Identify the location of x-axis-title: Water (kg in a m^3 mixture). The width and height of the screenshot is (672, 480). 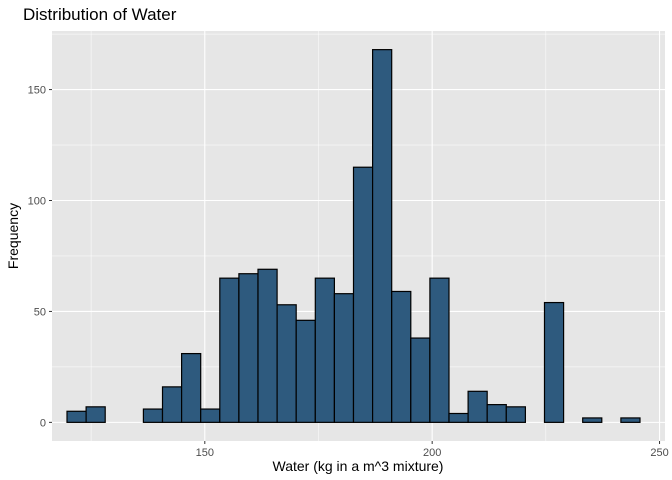
(358, 466).